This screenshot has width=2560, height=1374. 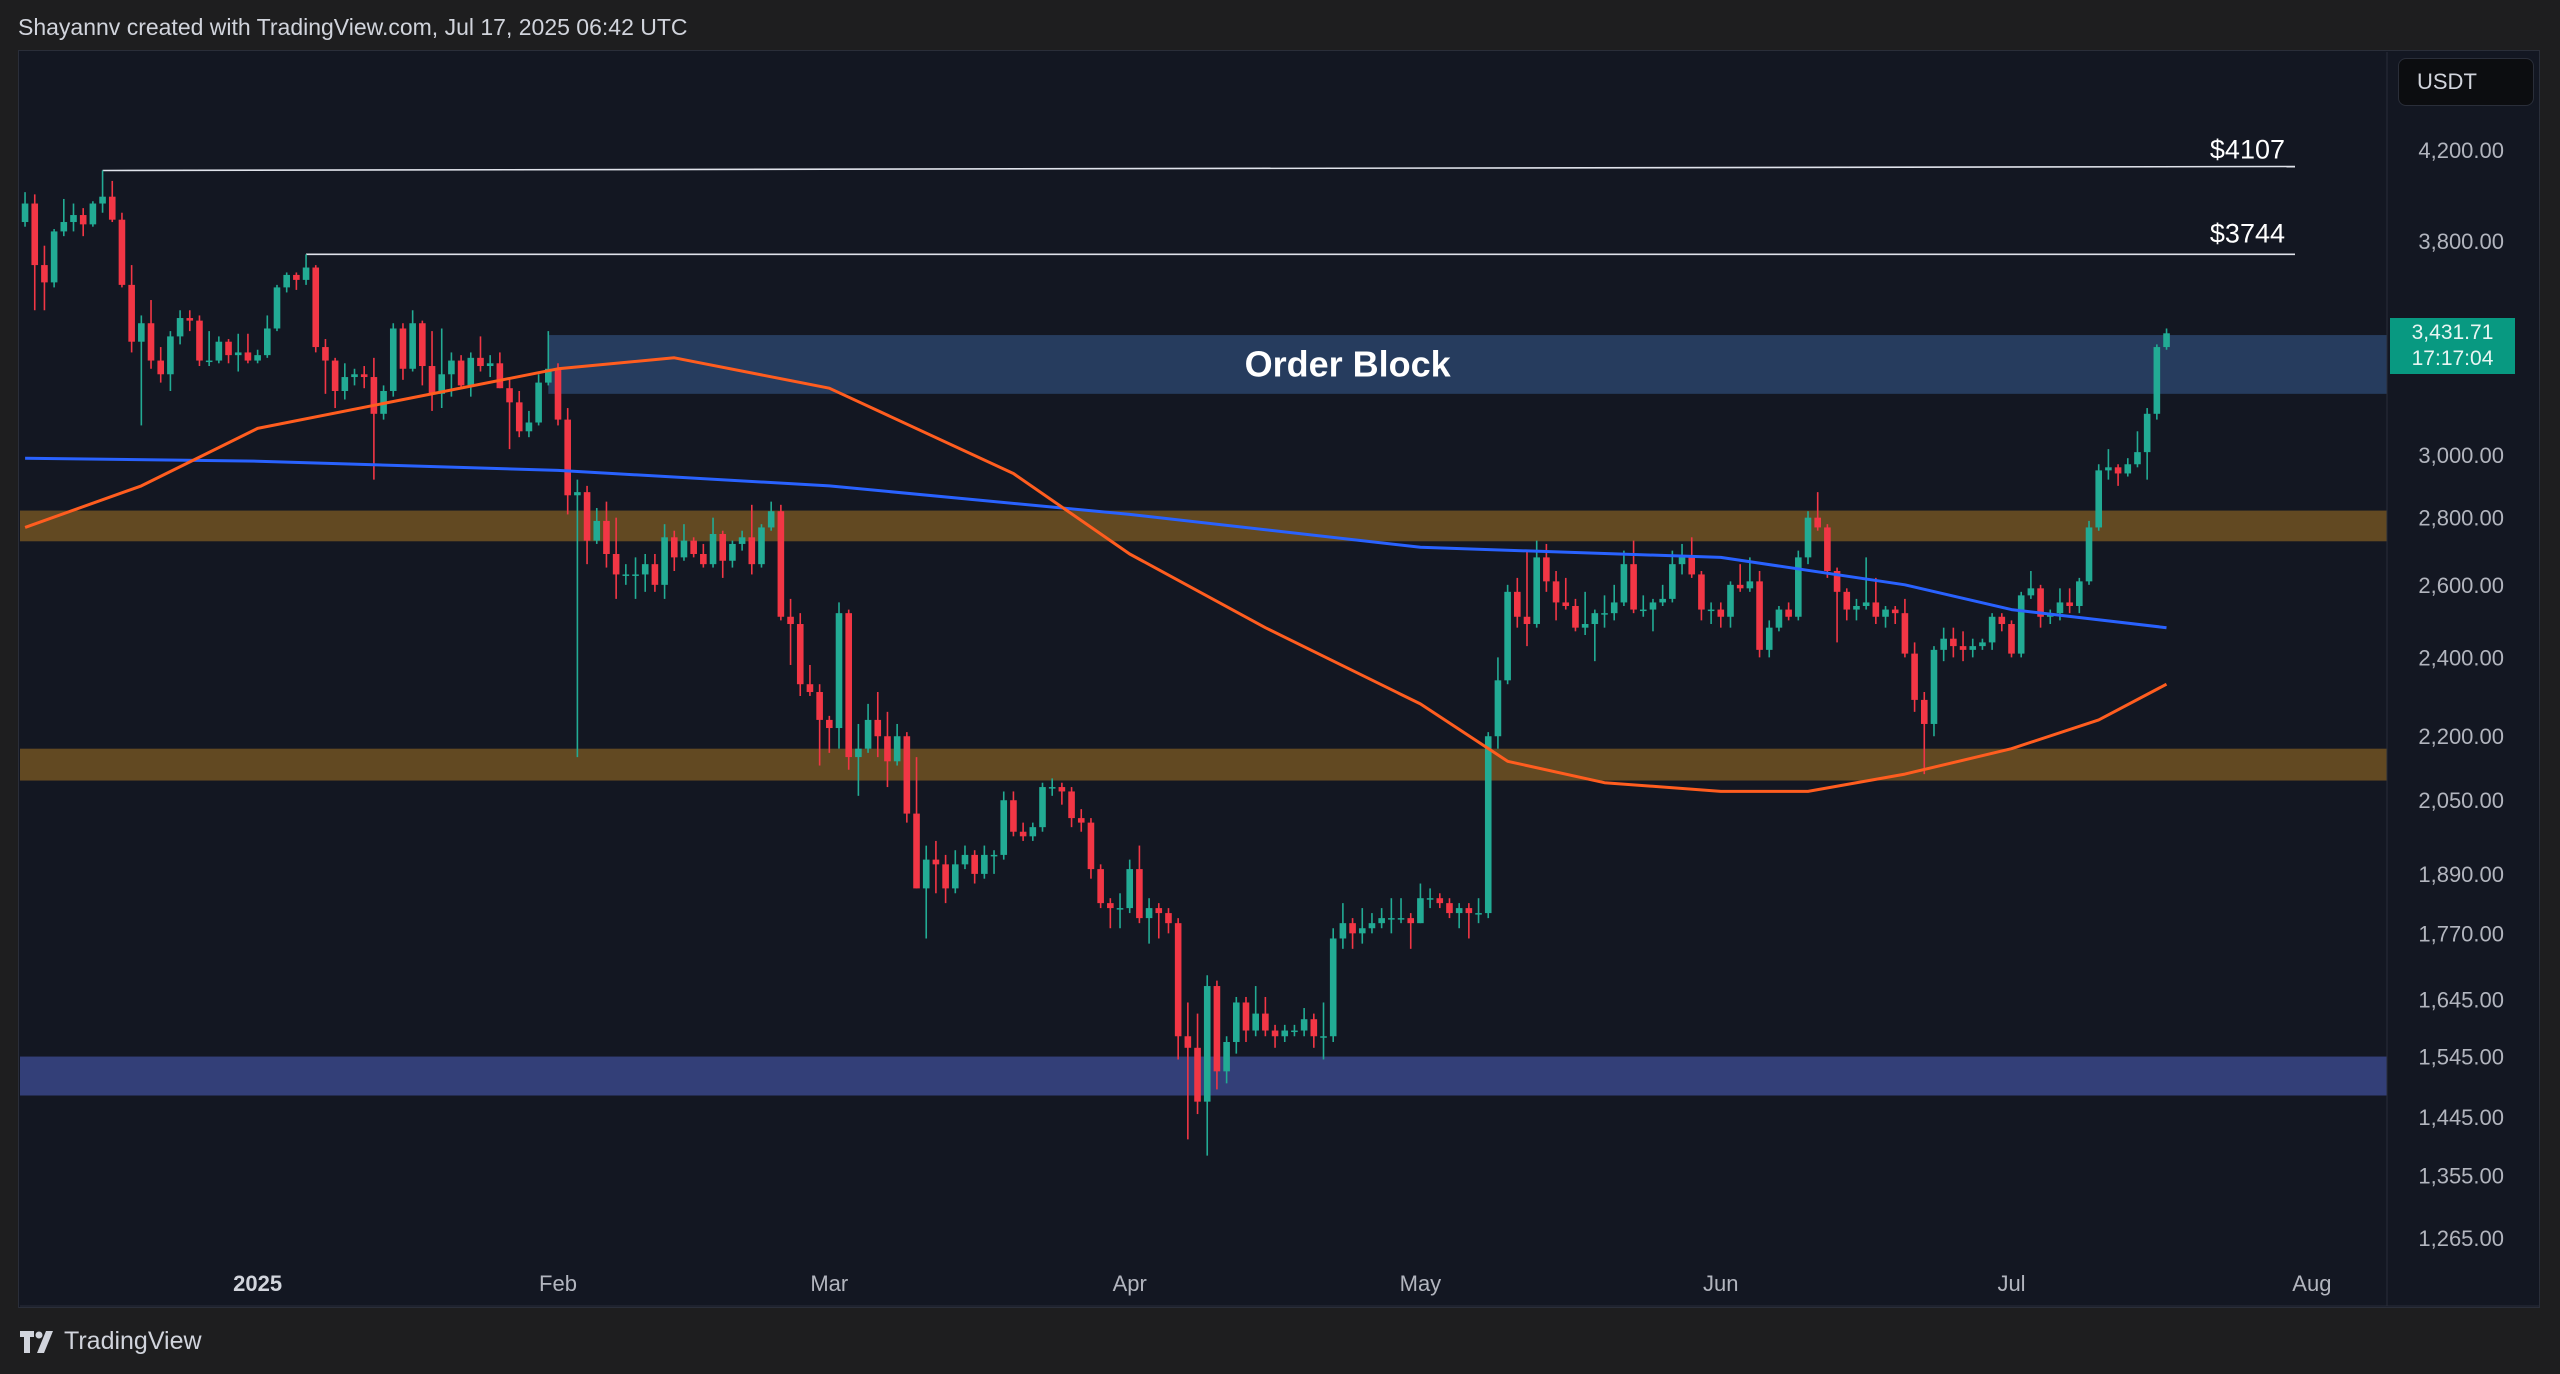 What do you see at coordinates (1130, 1283) in the screenshot?
I see `time-tick-label: Apr` at bounding box center [1130, 1283].